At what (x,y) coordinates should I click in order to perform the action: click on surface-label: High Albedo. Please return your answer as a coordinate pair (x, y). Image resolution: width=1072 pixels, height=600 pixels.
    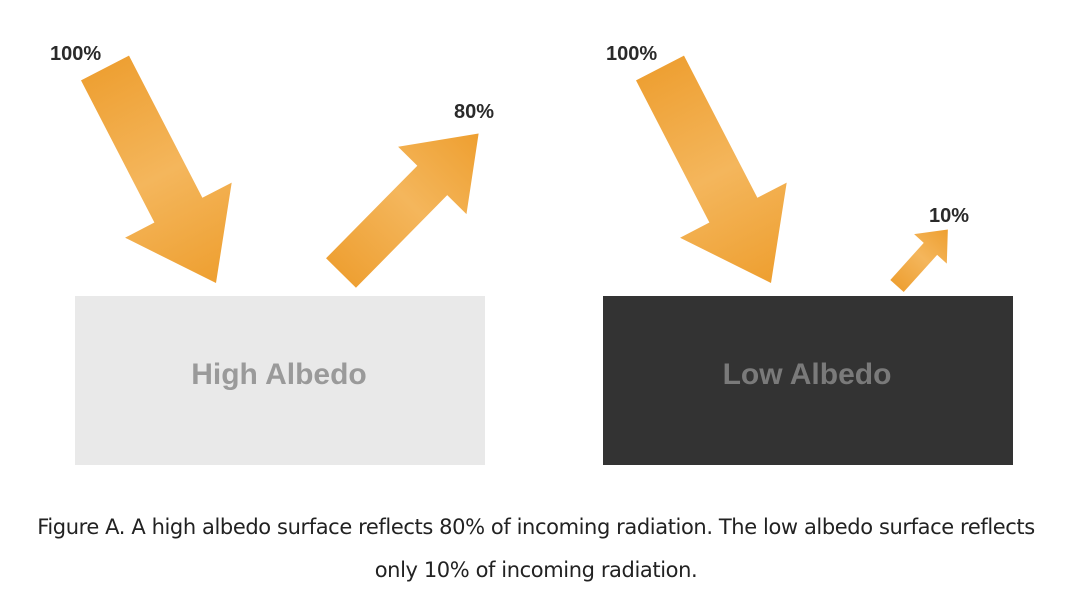
    Looking at the image, I should click on (279, 374).